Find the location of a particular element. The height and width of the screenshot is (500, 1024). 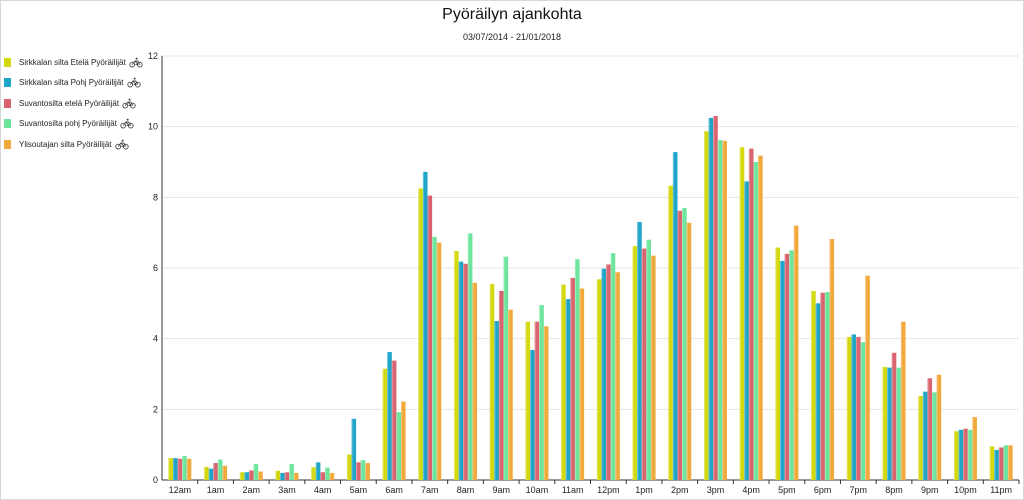

legend-item: Ylisoutajan silta Pyöräilijät is located at coordinates (73, 144).